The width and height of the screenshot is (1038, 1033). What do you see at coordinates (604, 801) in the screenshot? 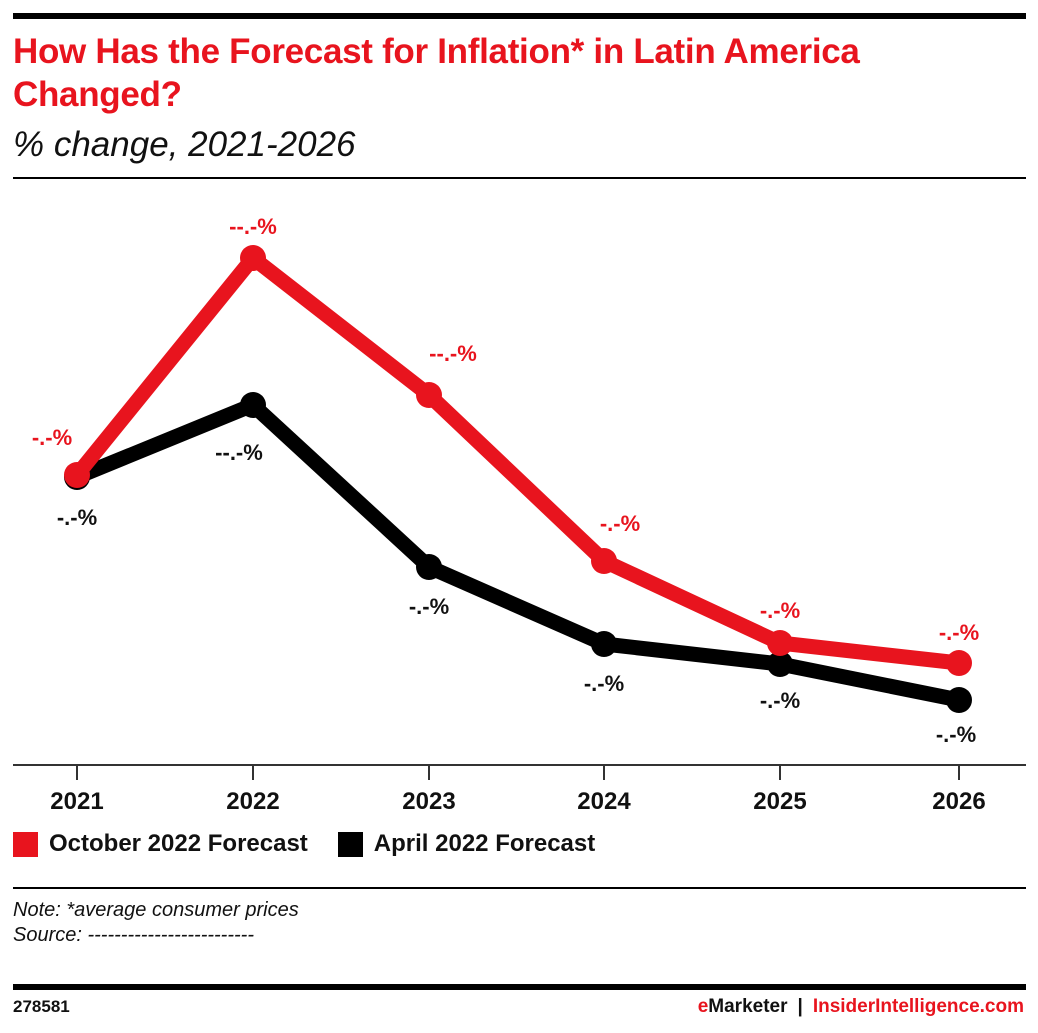
I see `x-tick-label: 2024` at bounding box center [604, 801].